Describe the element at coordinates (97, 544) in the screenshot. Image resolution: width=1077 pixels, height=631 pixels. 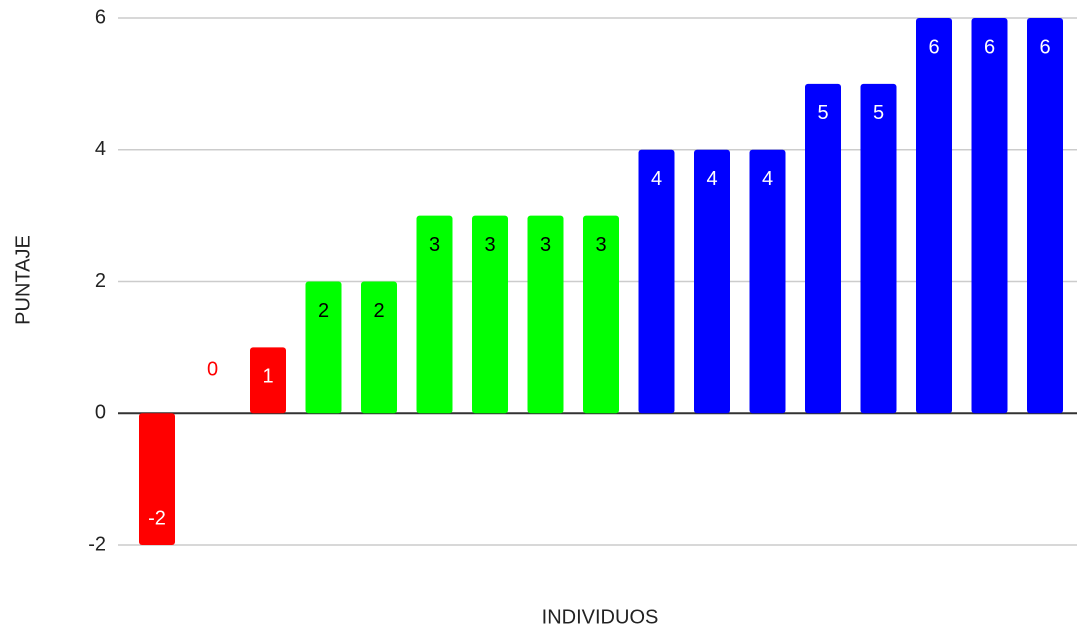
I see `y-tick-label: -2` at that location.